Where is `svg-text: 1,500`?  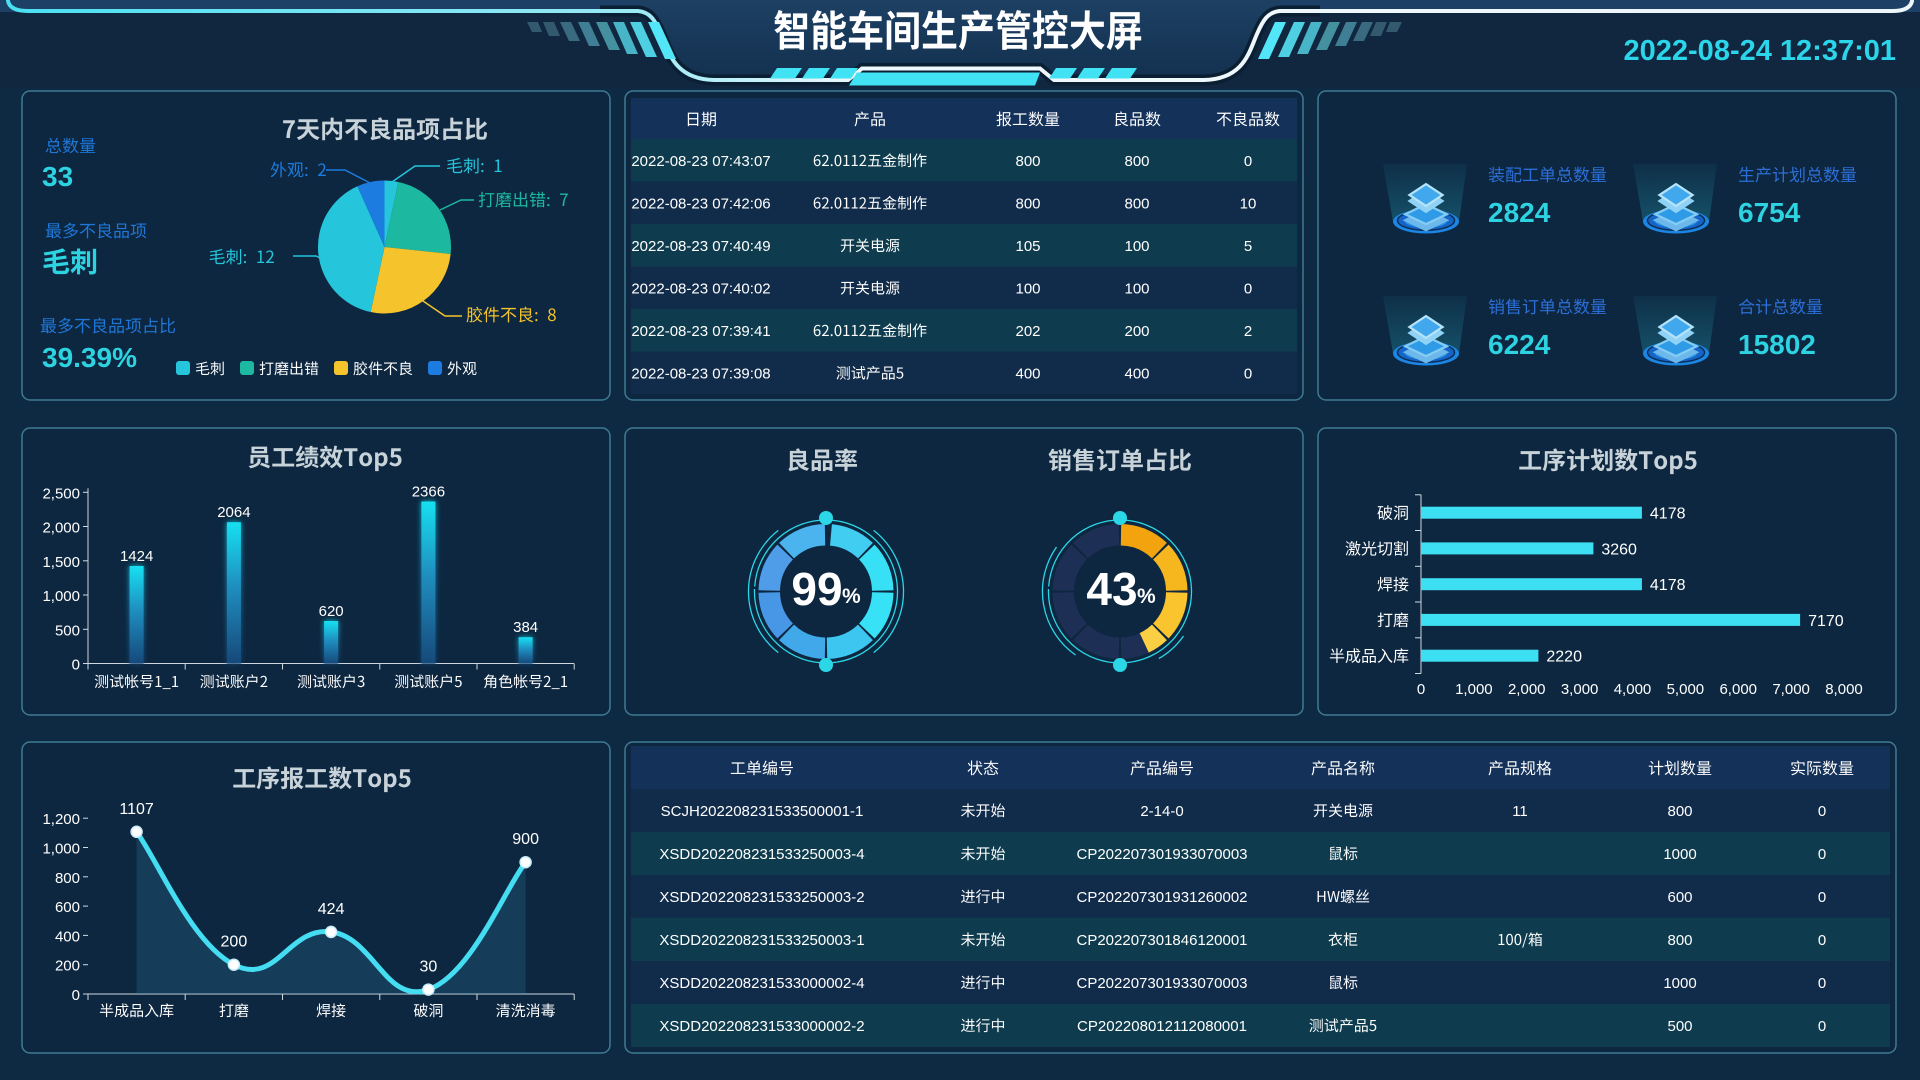 svg-text: 1,500 is located at coordinates (61, 562).